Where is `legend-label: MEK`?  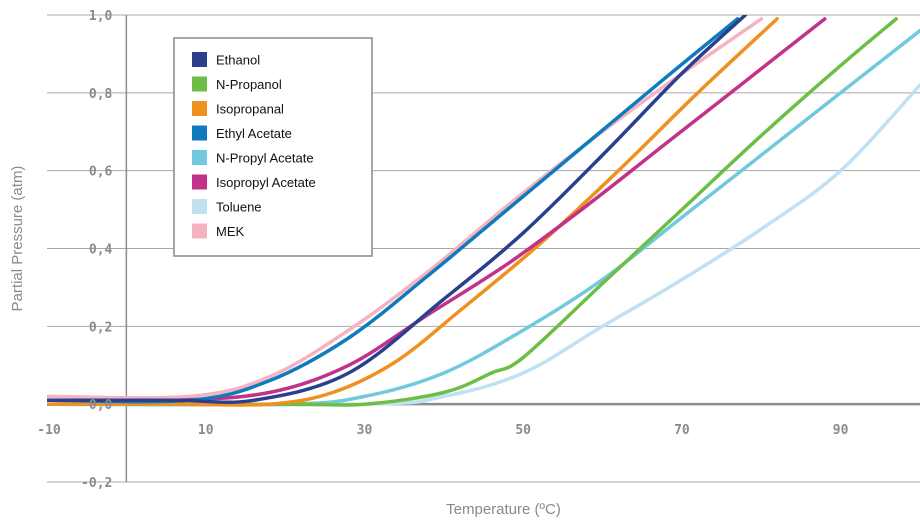
legend-label: MEK is located at coordinates (230, 231).